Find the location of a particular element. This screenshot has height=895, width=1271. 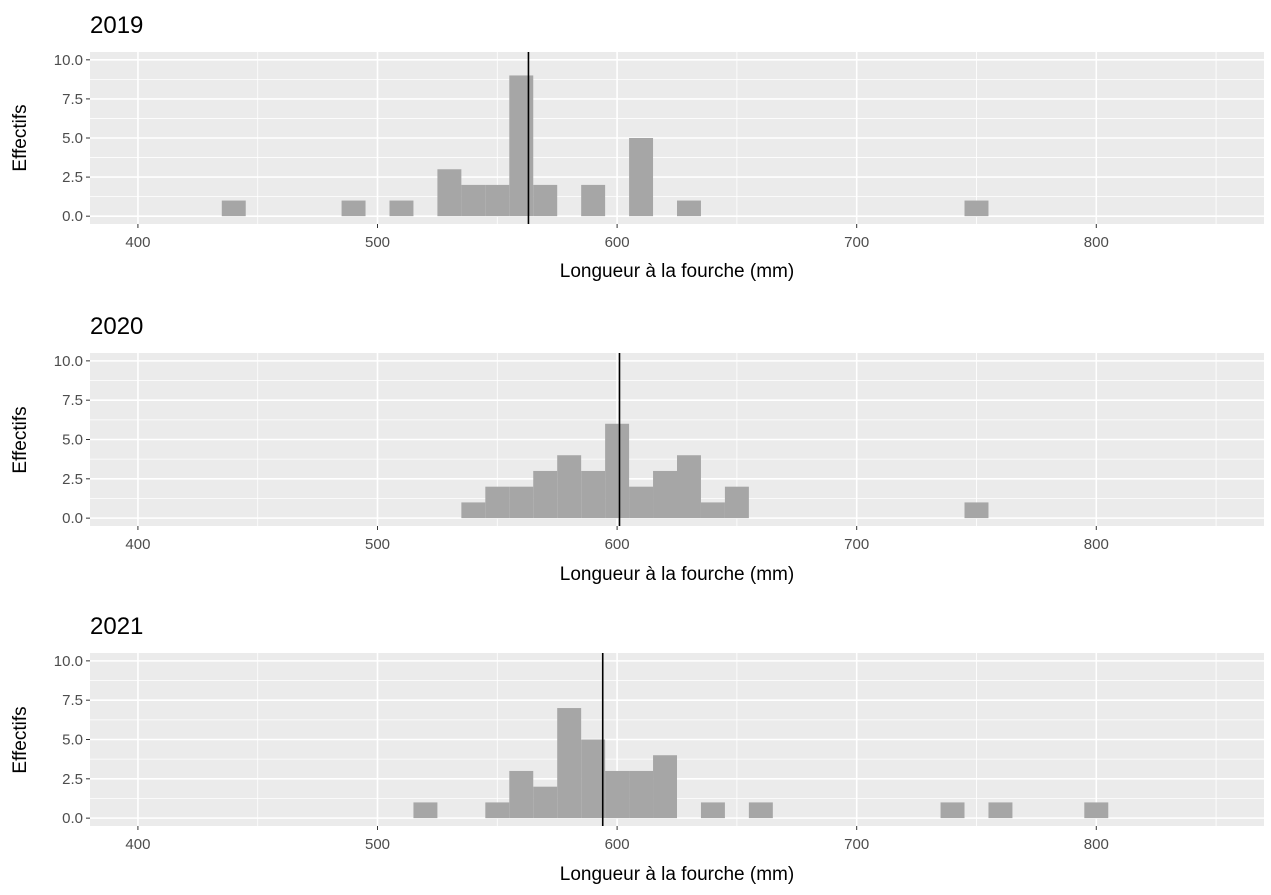

panel-title: 2019 is located at coordinates (116, 25).